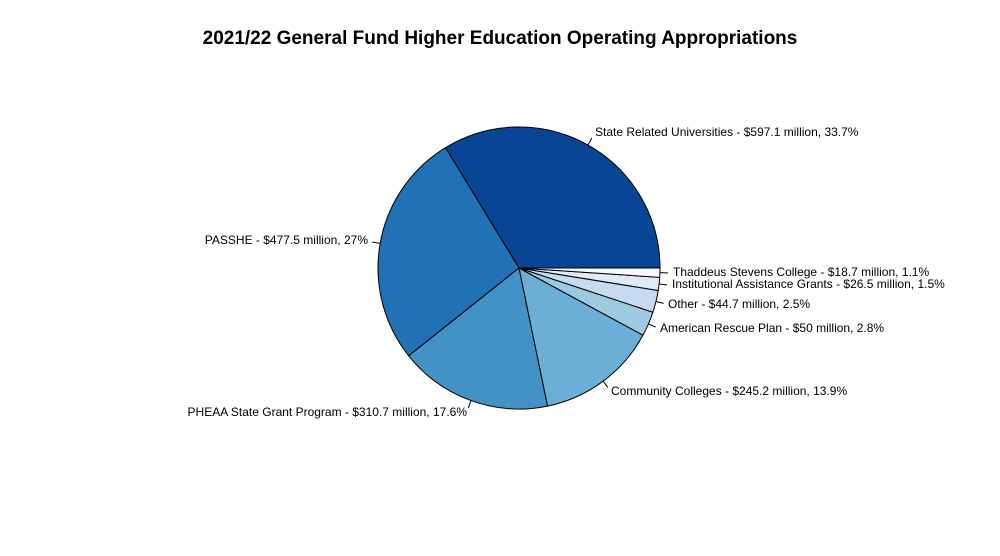 This screenshot has width=1000, height=556. I want to click on slice-label: Other - $44.7 million, 2.5%, so click(739, 304).